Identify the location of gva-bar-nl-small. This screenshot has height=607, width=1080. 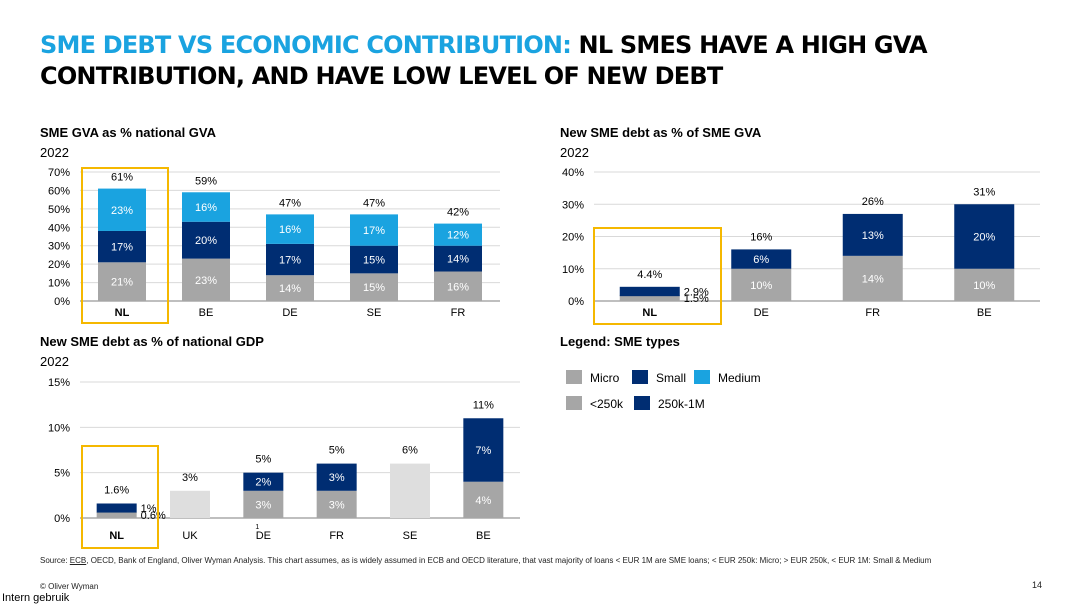
(122, 246).